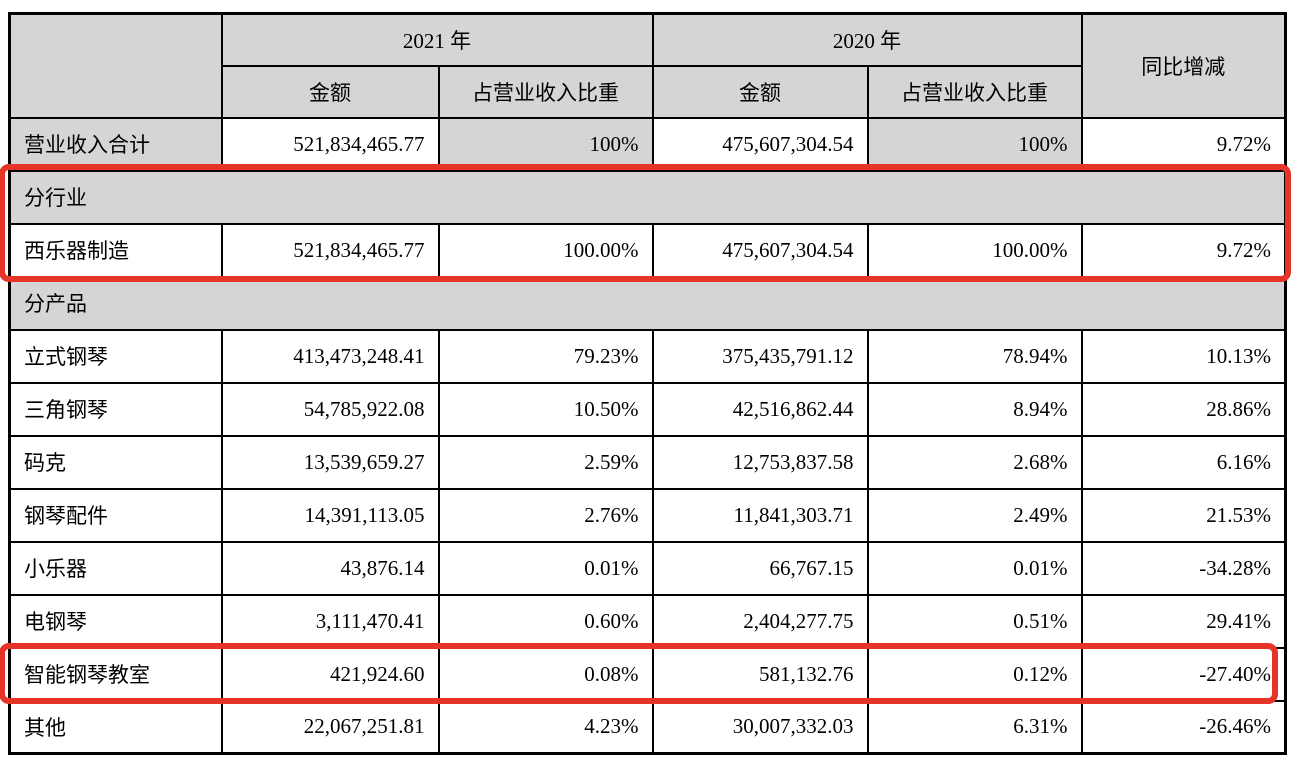 Image resolution: width=1292 pixels, height=769 pixels. Describe the element at coordinates (760, 409) in the screenshot. I see `cell-amount-2020: 42,516,862.44` at that location.